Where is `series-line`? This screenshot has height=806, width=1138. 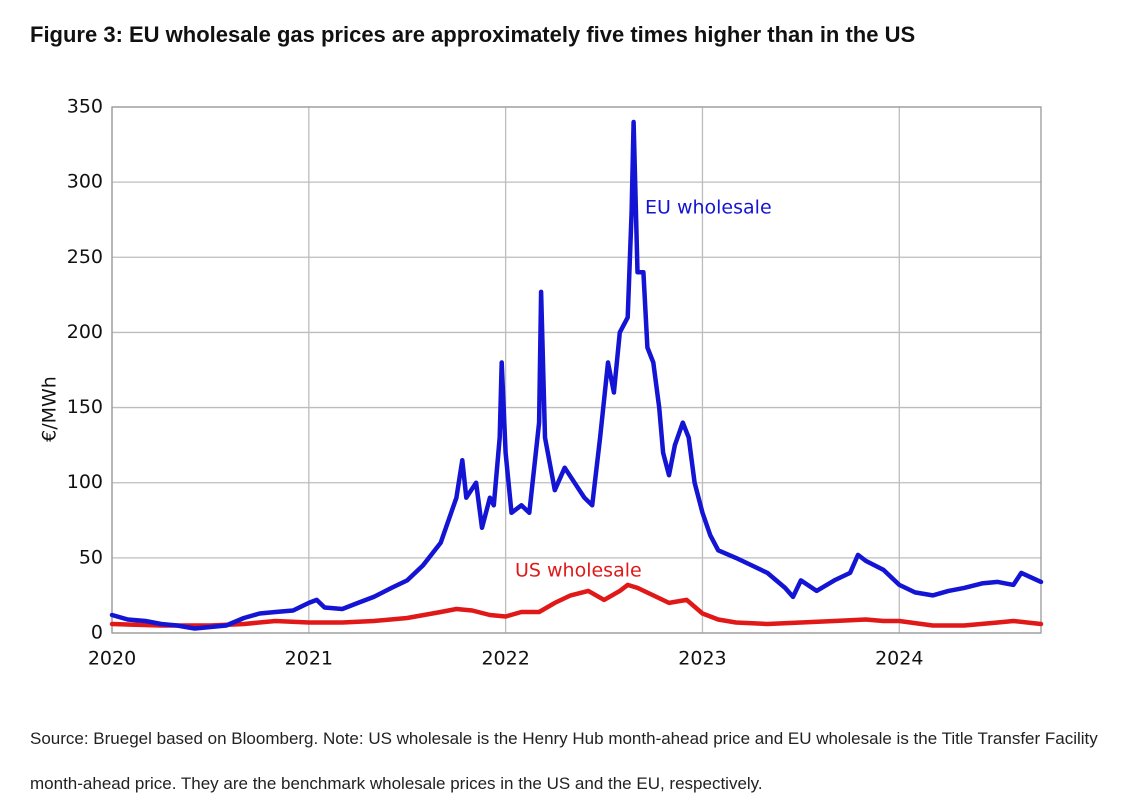
series-line is located at coordinates (576, 605).